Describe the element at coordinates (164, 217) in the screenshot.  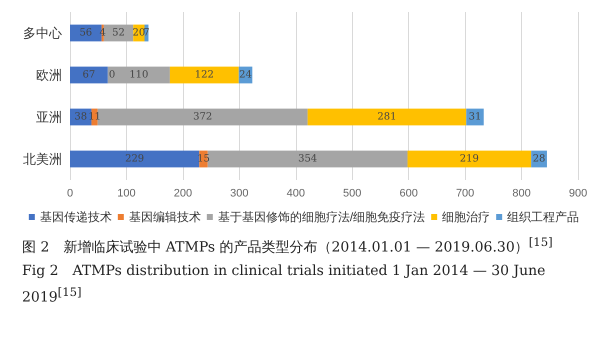
I see `legend-label: 基因编辑技术` at that location.